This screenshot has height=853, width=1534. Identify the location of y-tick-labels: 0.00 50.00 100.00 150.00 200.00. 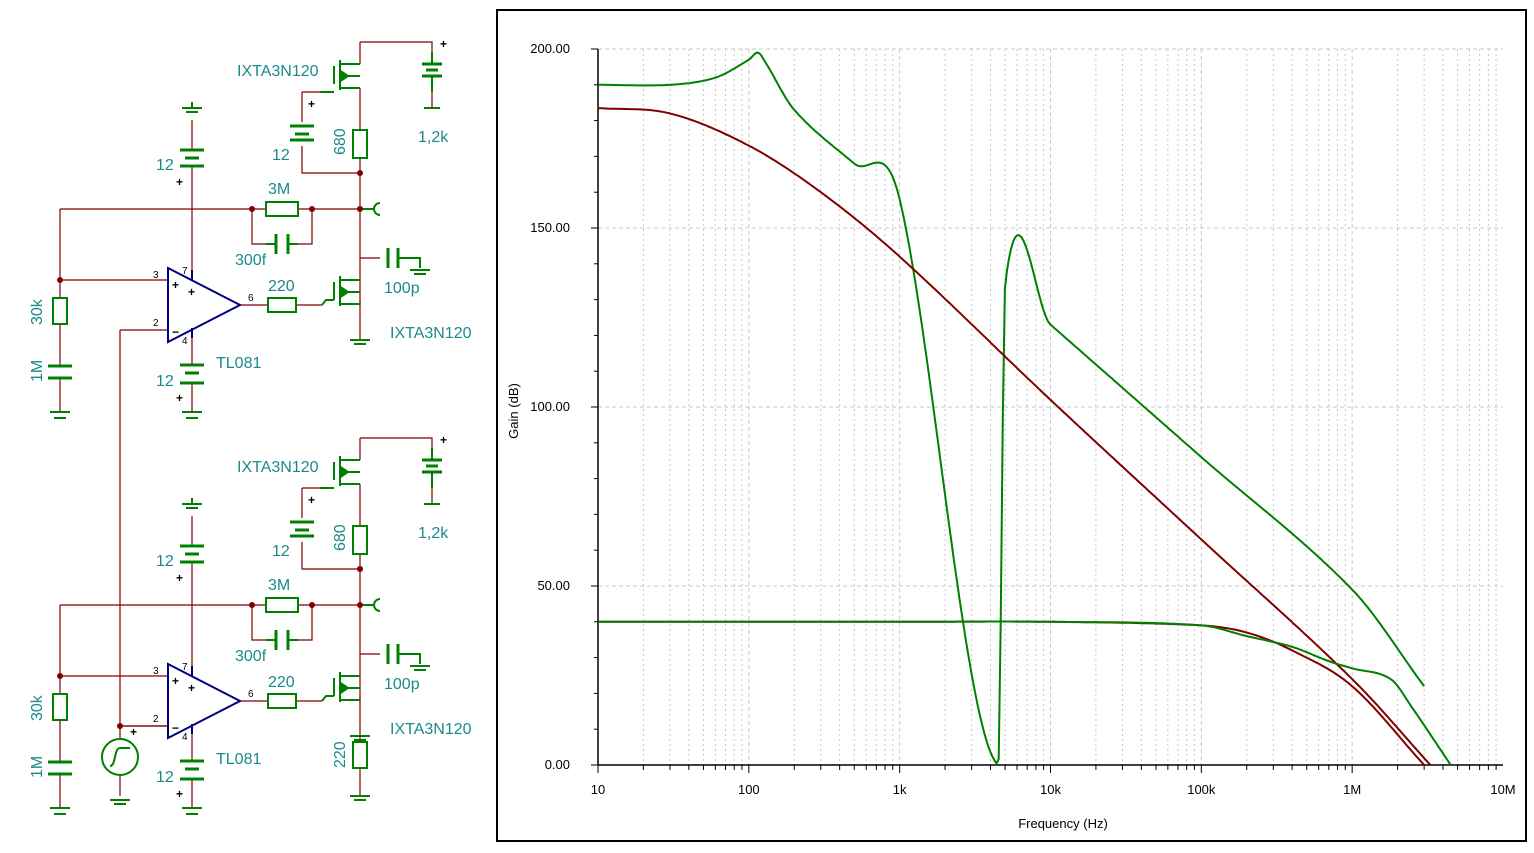
(550, 406).